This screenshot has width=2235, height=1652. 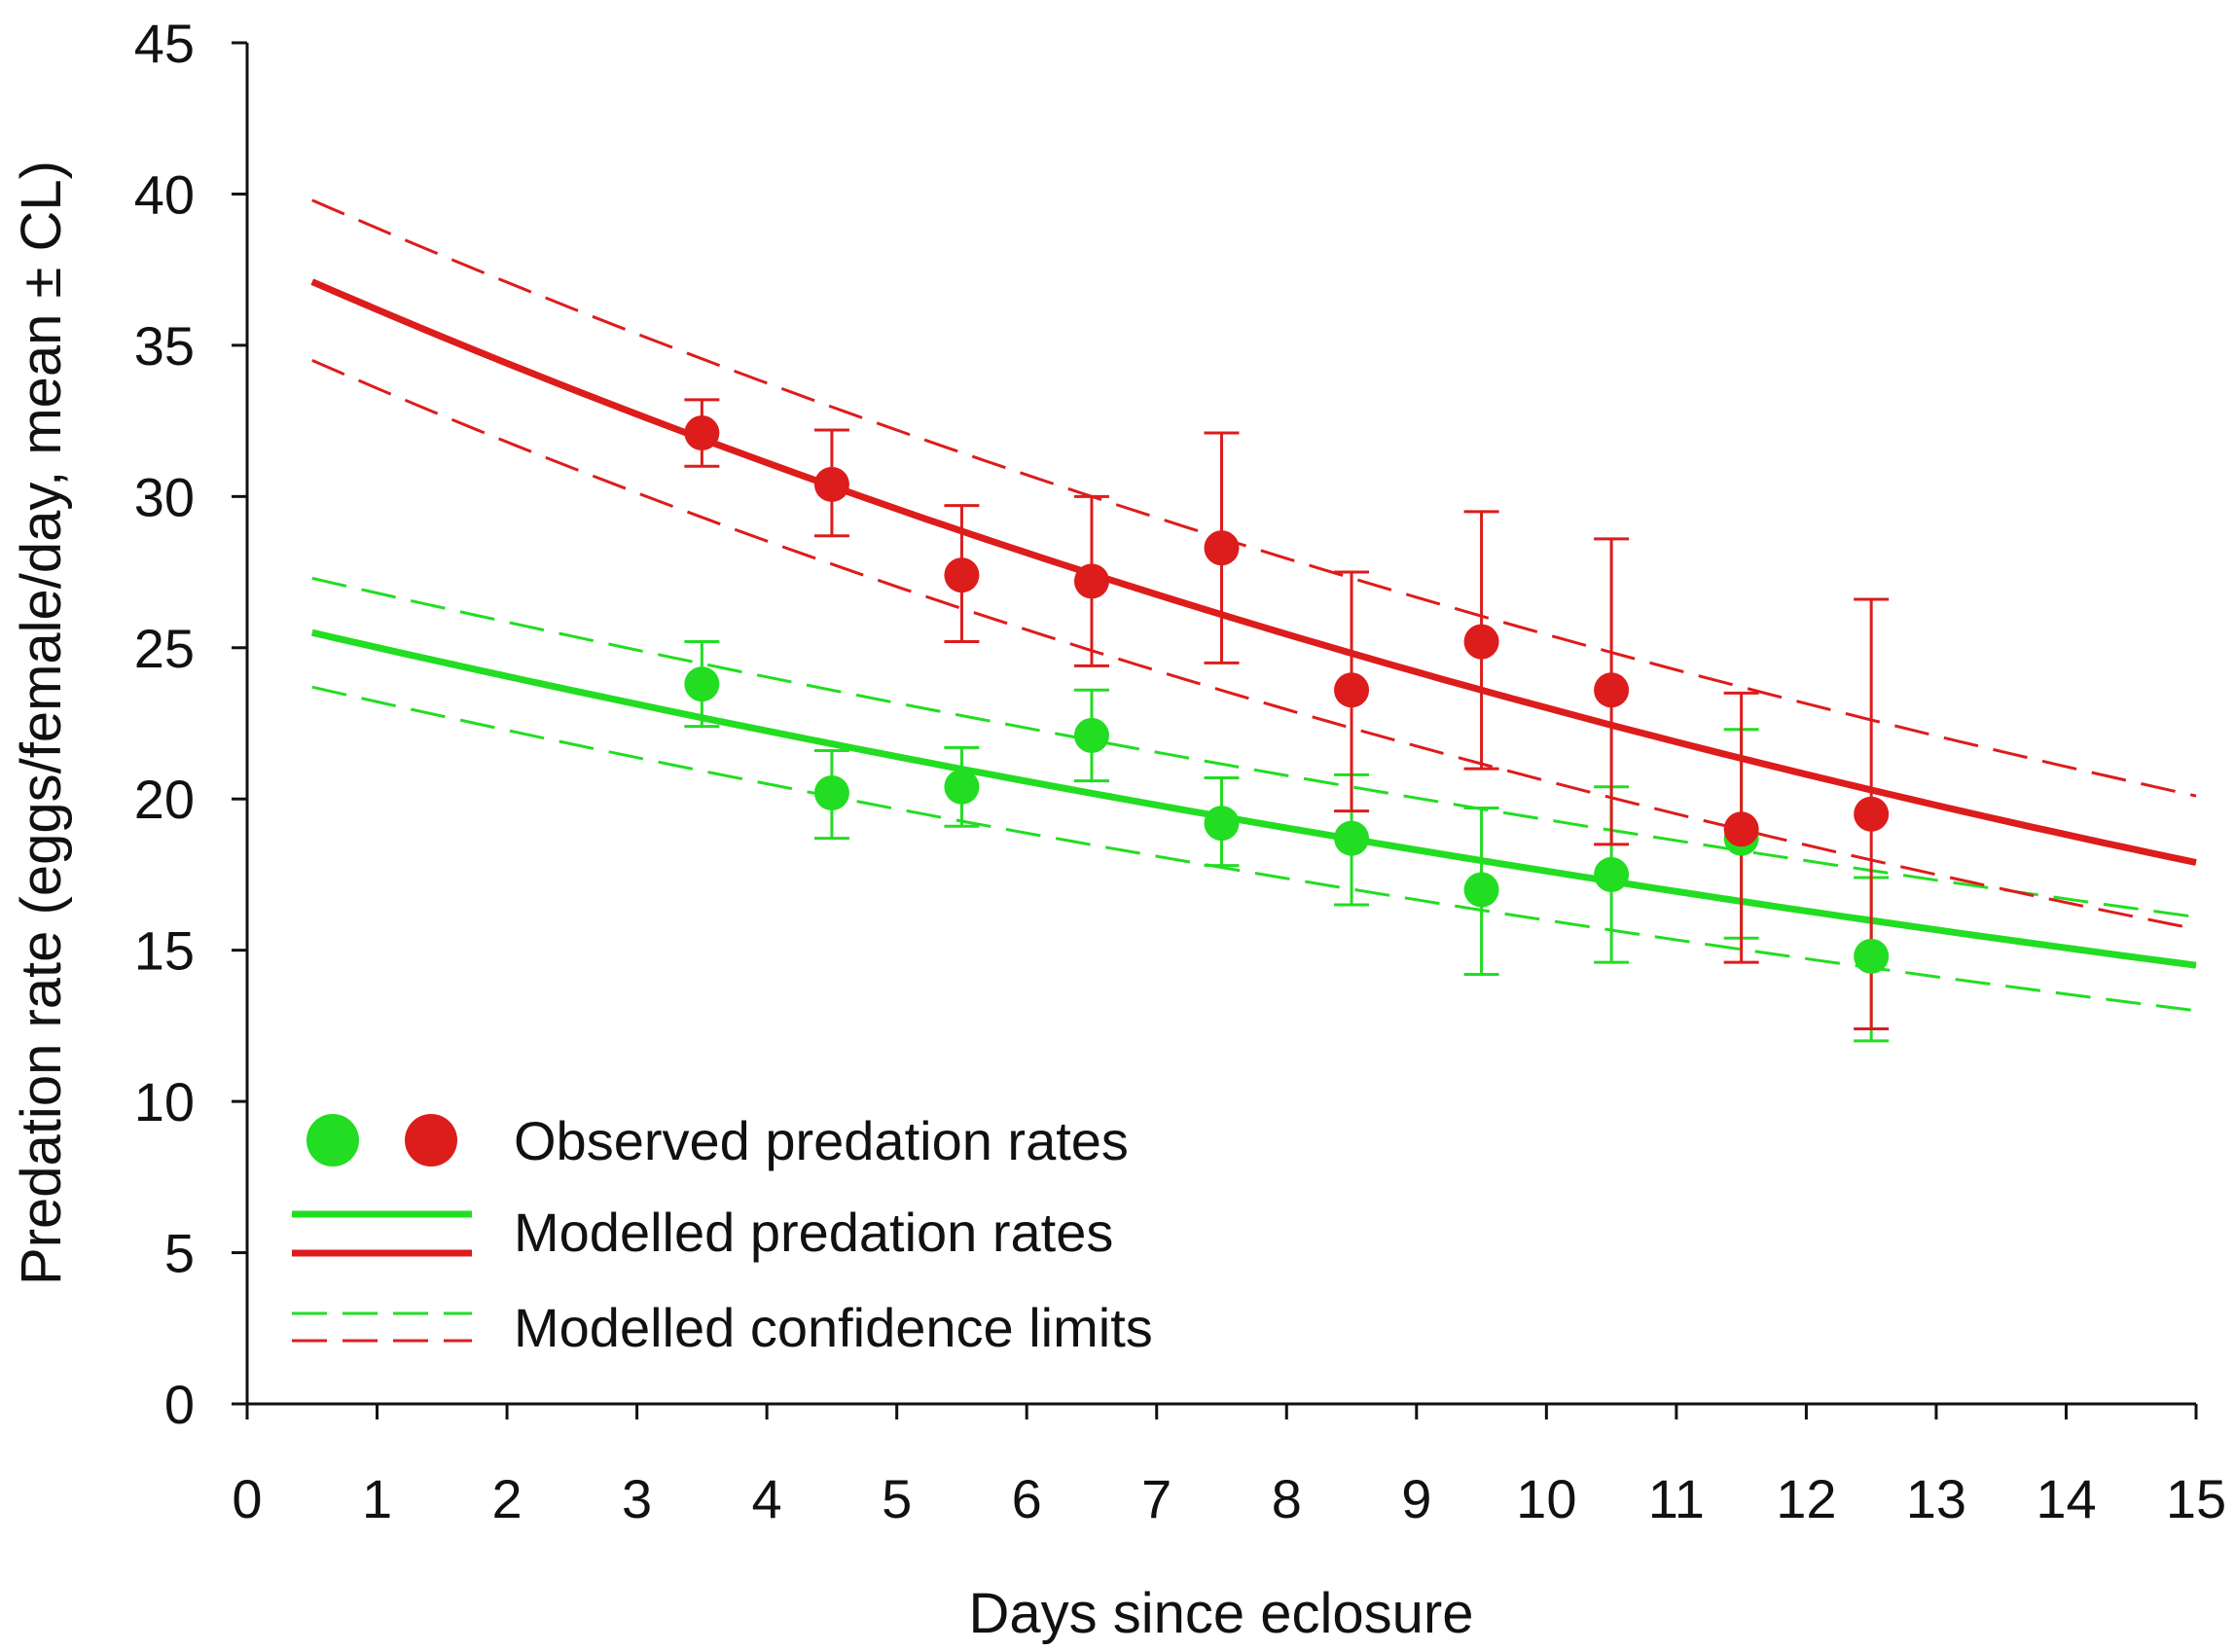 What do you see at coordinates (164, 1101) in the screenshot?
I see `y-tick-label: 10` at bounding box center [164, 1101].